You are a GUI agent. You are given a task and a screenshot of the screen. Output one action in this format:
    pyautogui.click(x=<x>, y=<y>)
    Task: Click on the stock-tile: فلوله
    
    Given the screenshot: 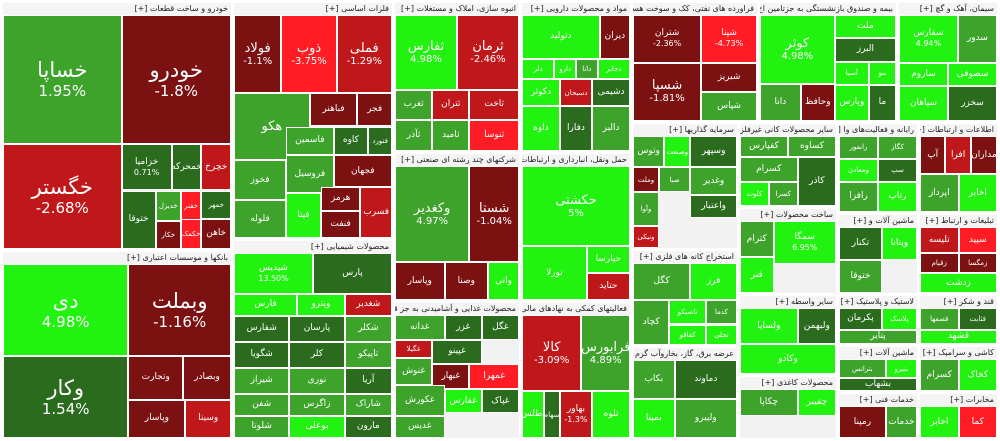 What is the action you would take?
    pyautogui.click(x=260, y=219)
    